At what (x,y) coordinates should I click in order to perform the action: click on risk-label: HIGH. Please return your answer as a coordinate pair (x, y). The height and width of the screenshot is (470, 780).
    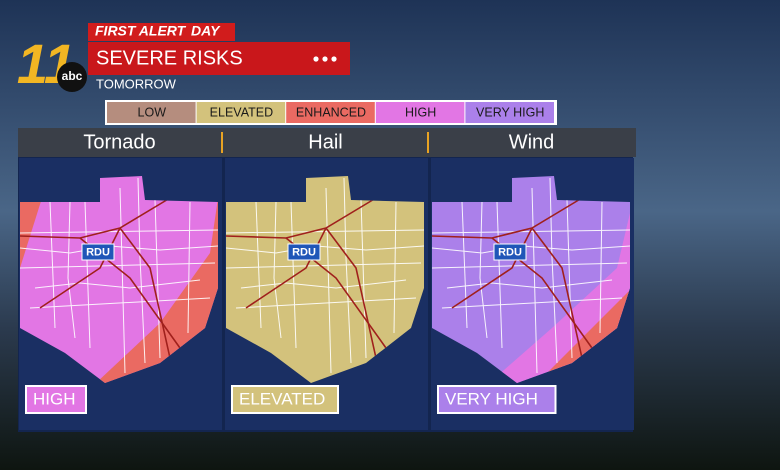
    Looking at the image, I should click on (54, 398).